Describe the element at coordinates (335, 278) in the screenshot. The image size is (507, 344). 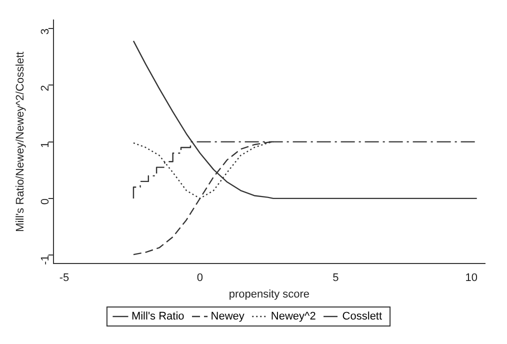
I see `x-tick-label: 5` at that location.